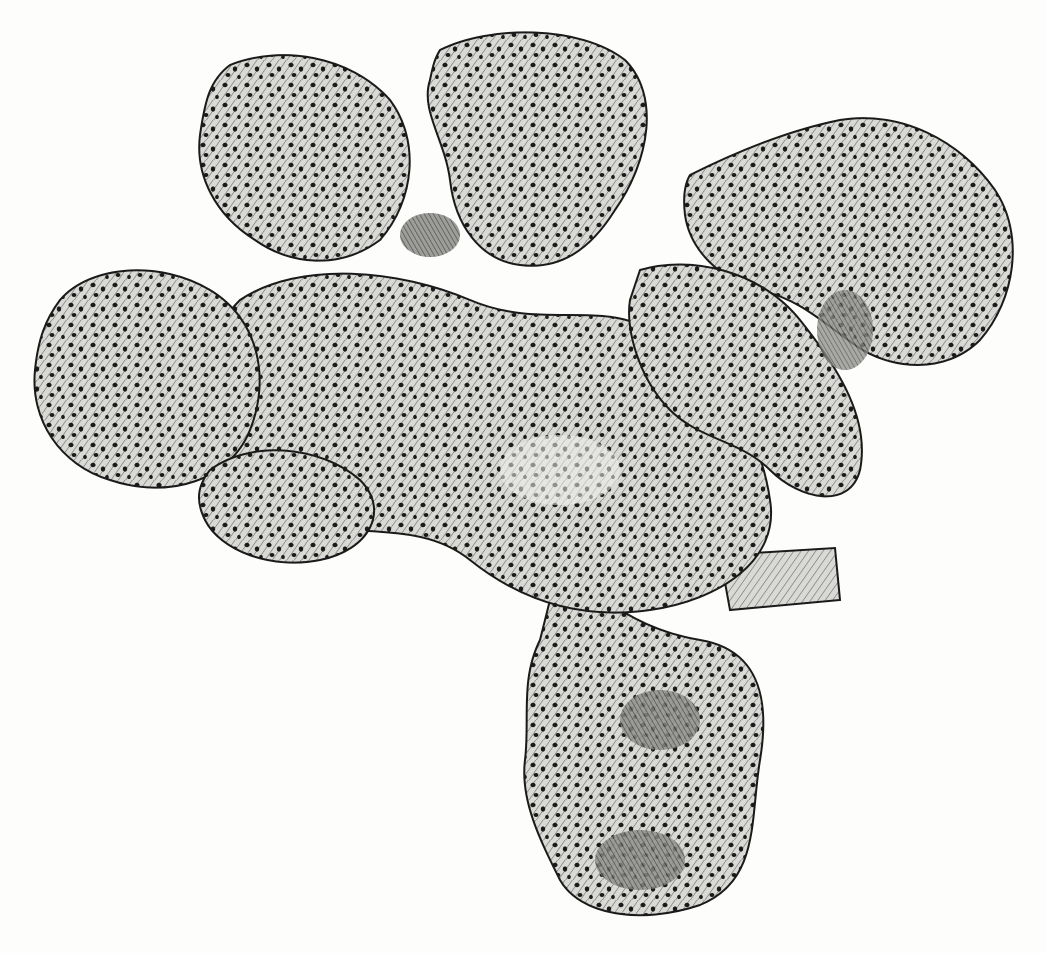 The image size is (1046, 953). Describe the element at coordinates (845, 330) in the screenshot. I see `shadow-accent-right` at that location.